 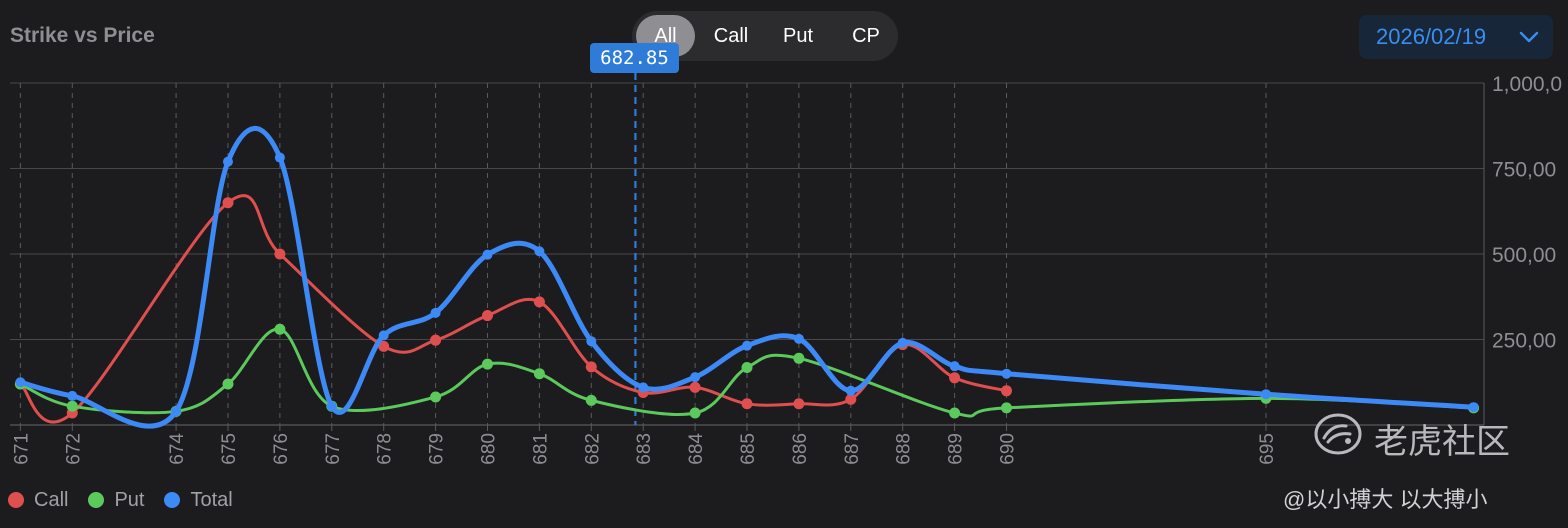 I want to click on x-tick-label: 684, so click(x=696, y=449).